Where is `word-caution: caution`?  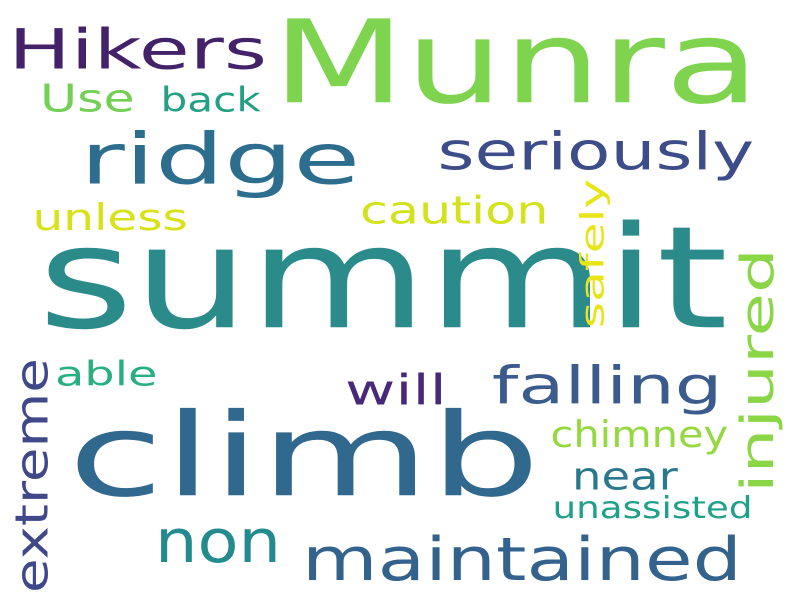
word-caution: caution is located at coordinates (454, 210).